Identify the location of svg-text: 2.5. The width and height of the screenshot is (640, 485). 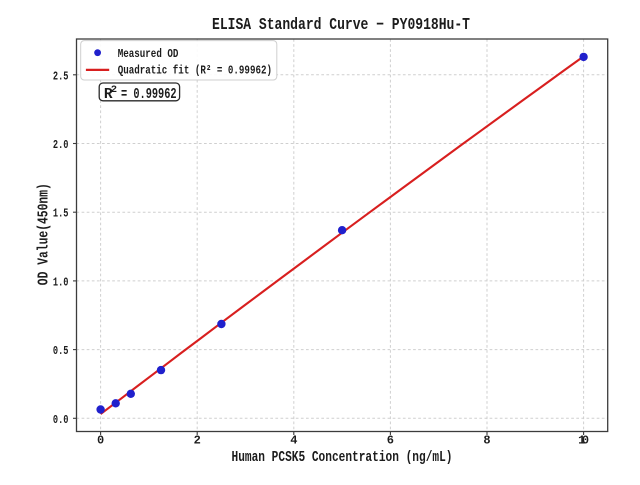
(61, 76).